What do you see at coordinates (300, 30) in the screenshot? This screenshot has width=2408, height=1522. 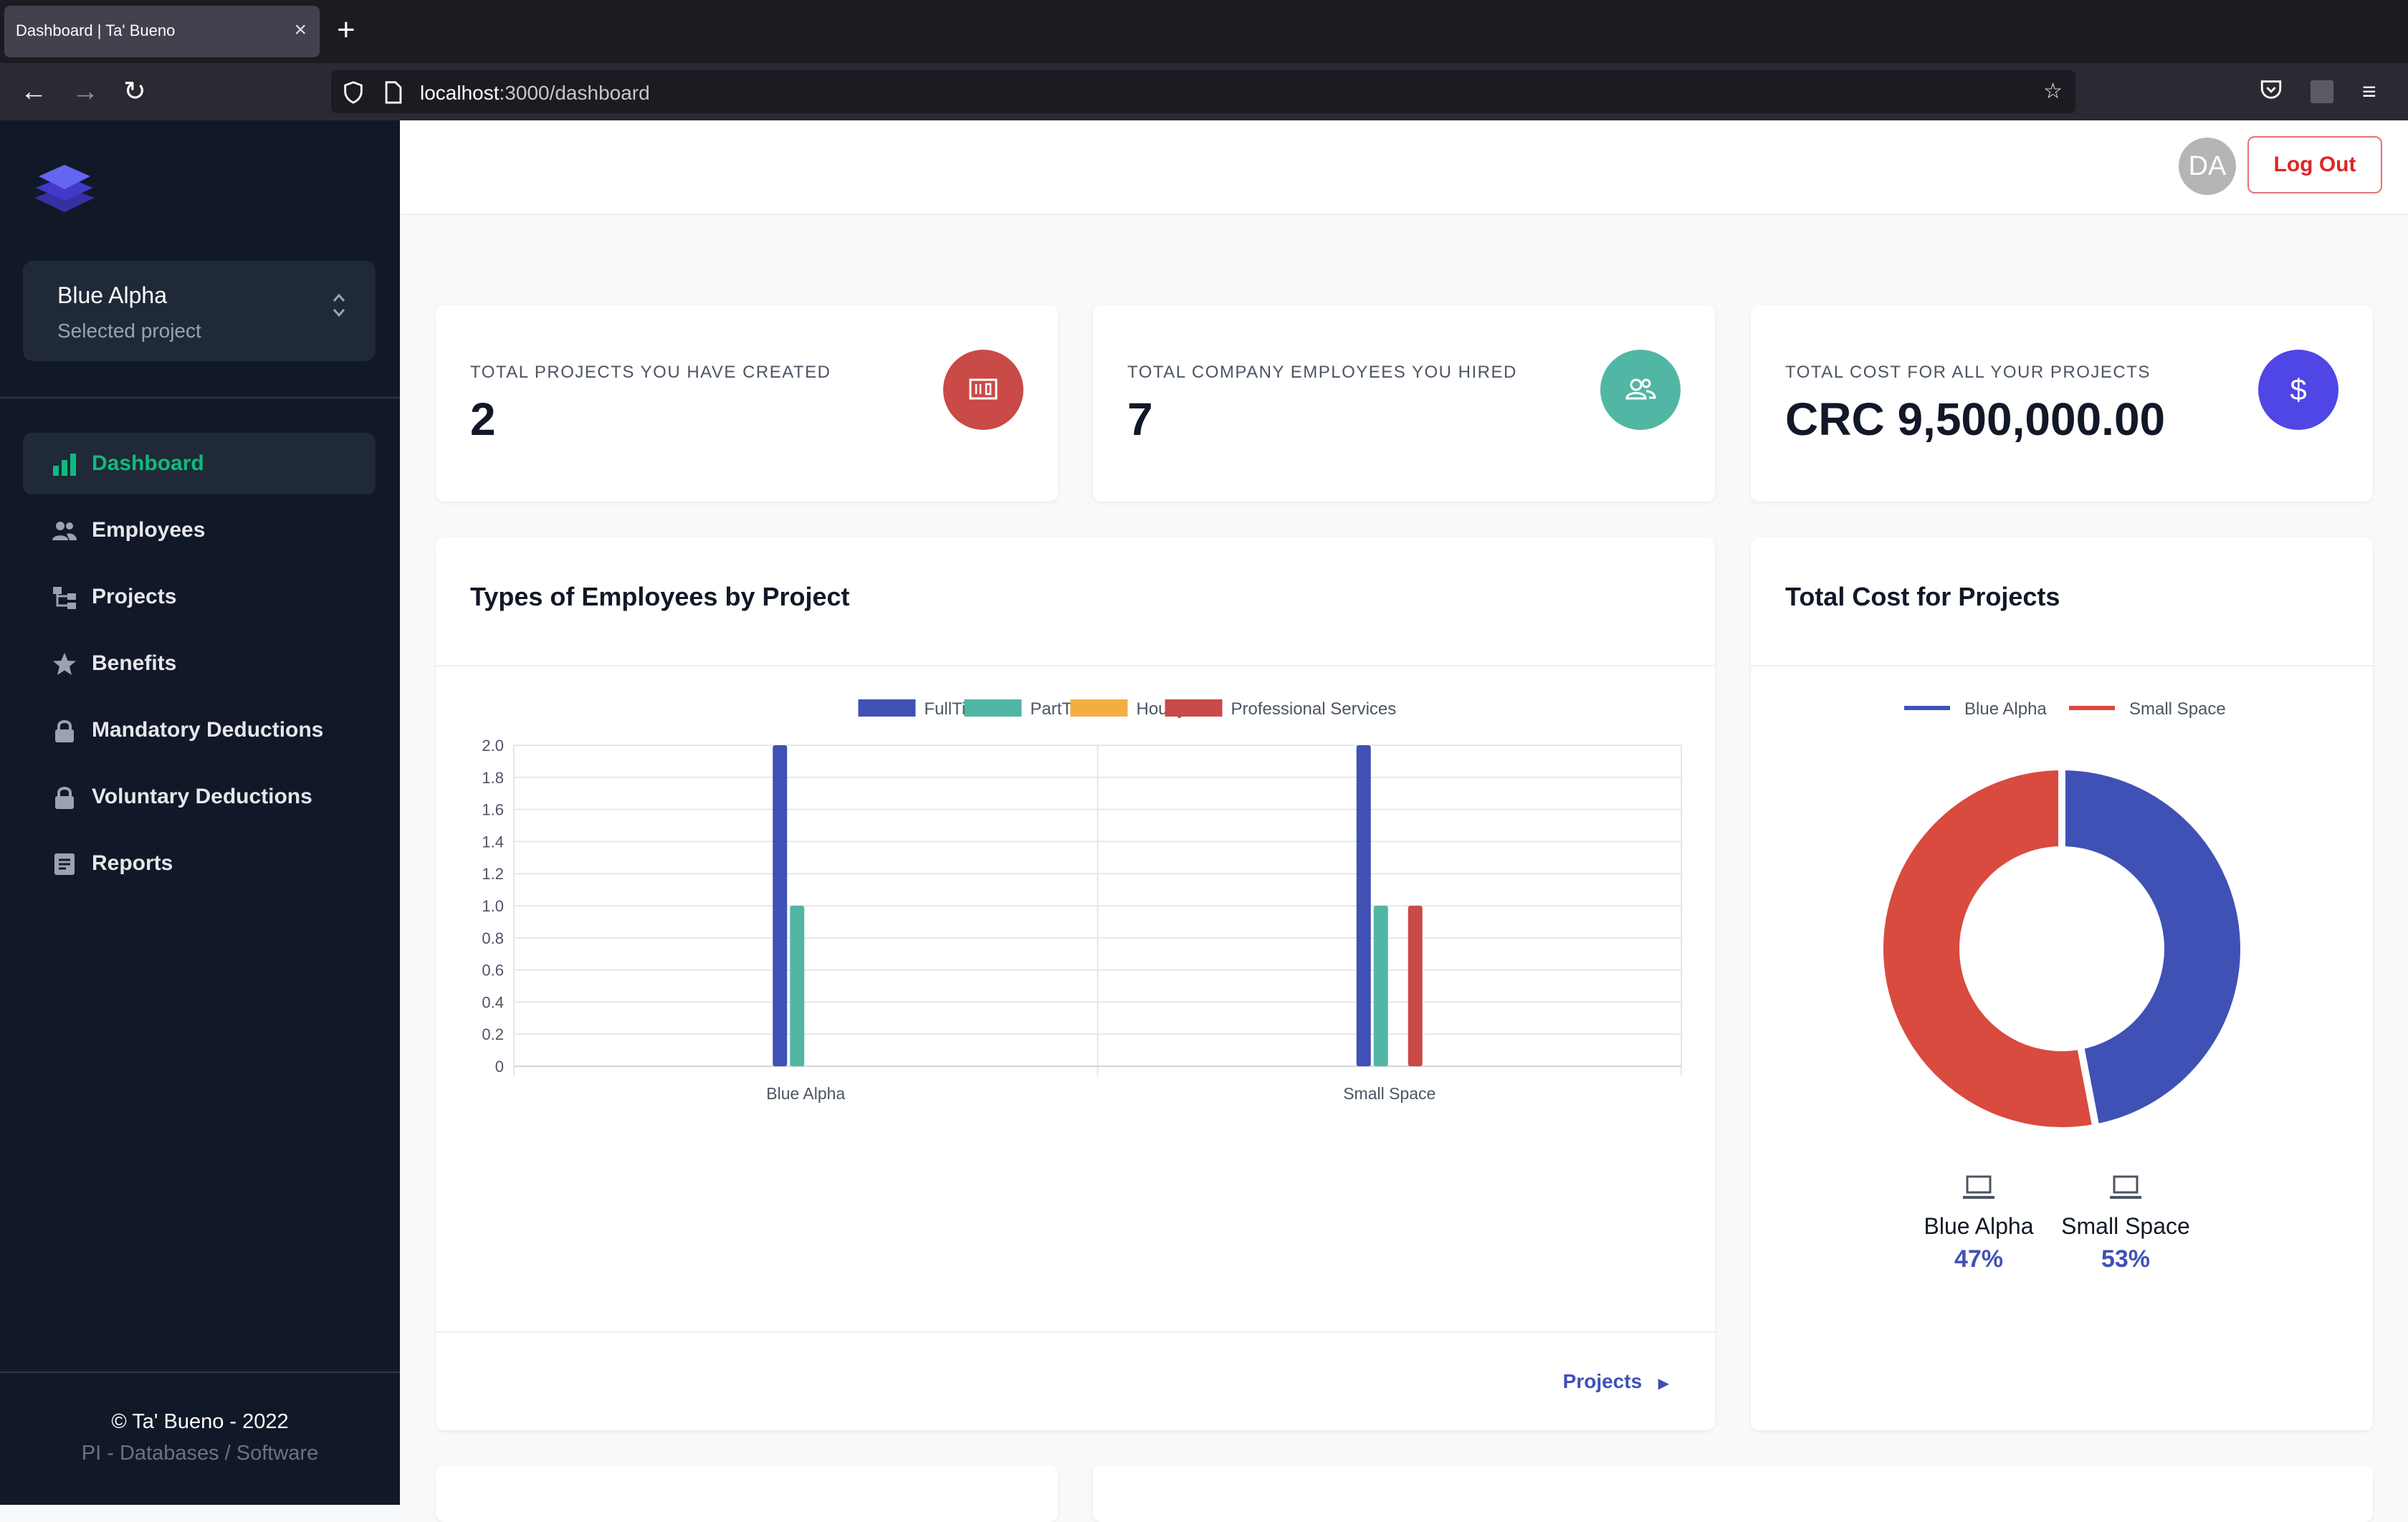 I see `close-icon: ×` at bounding box center [300, 30].